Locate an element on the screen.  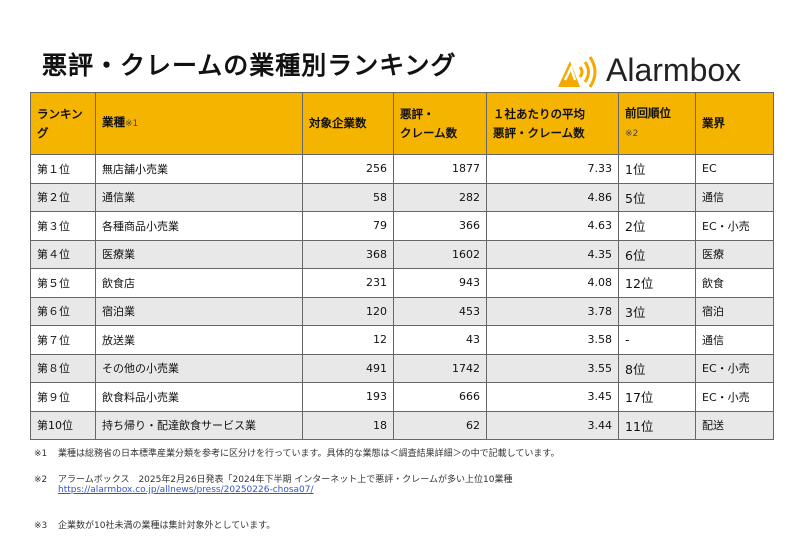
table-cell: 飲食店 is located at coordinates (199, 283).